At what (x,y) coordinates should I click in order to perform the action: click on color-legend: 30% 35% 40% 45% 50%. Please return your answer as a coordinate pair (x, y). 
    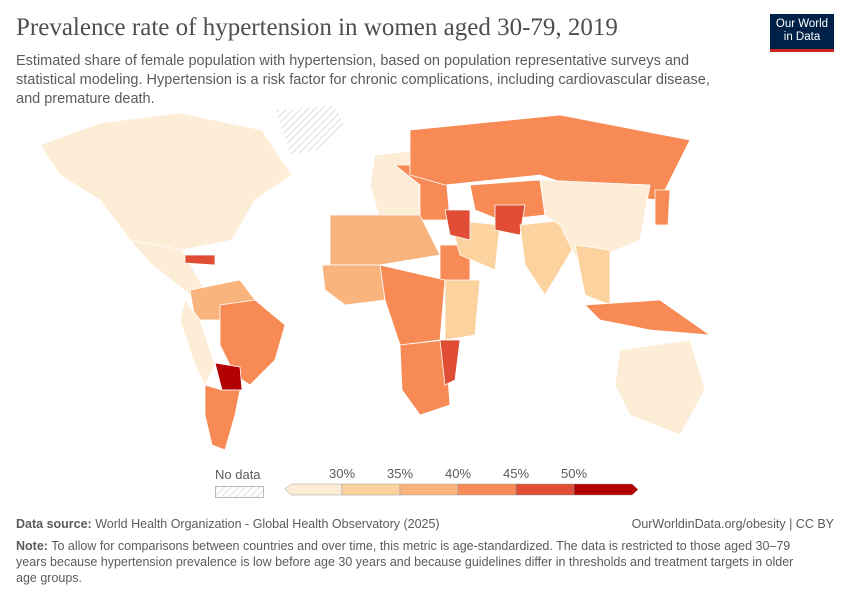
    Looking at the image, I should click on (461, 481).